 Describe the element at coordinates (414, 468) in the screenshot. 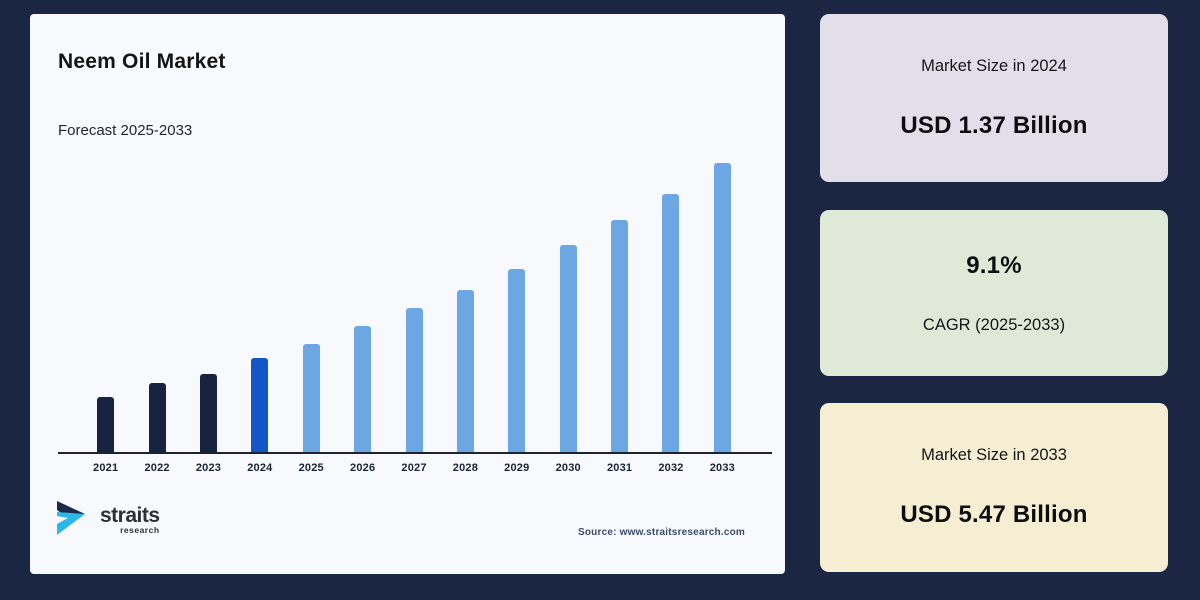

I see `x-axis-label-2027: 2027` at that location.